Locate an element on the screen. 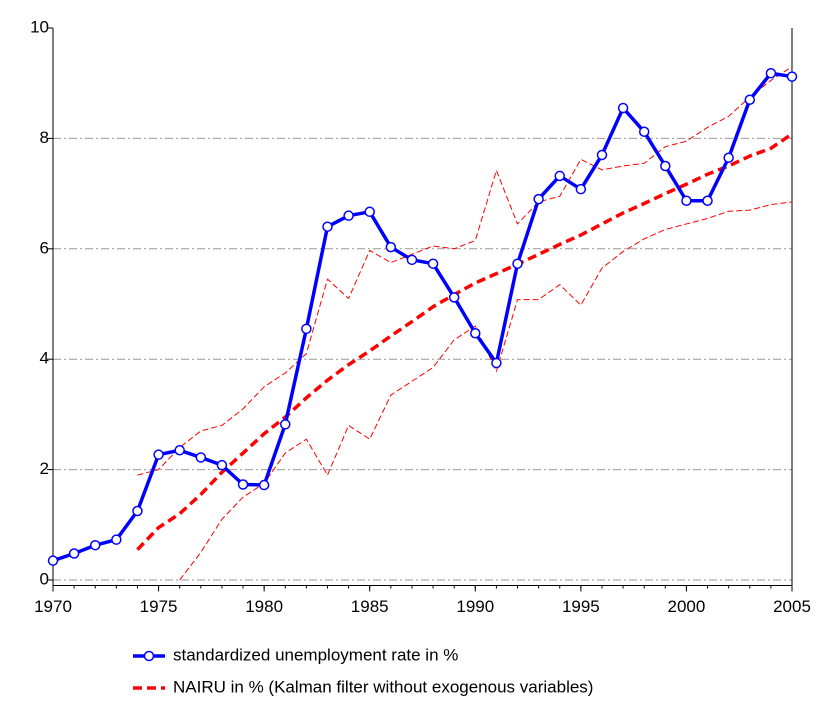  x-tick-label: 1975 is located at coordinates (159, 606).